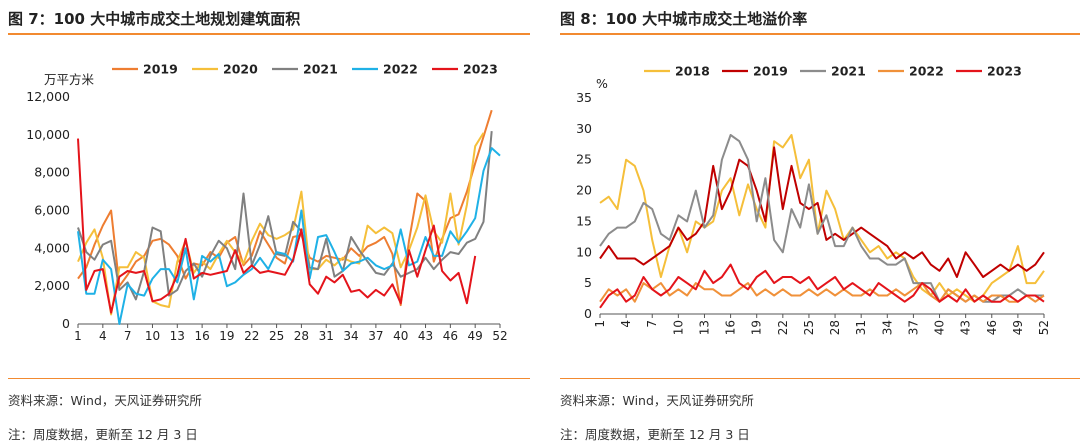 The height and width of the screenshot is (447, 1080). What do you see at coordinates (584, 220) in the screenshot?
I see `y-tick-label: 15` at bounding box center [584, 220].